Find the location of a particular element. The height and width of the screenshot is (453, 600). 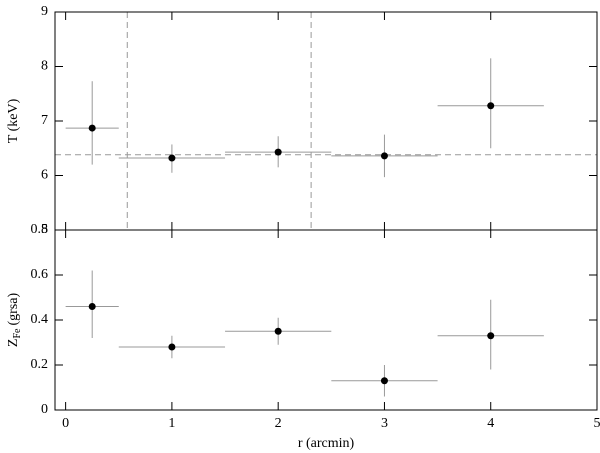

y-label-main: T (keV) is located at coordinates (13, 120).